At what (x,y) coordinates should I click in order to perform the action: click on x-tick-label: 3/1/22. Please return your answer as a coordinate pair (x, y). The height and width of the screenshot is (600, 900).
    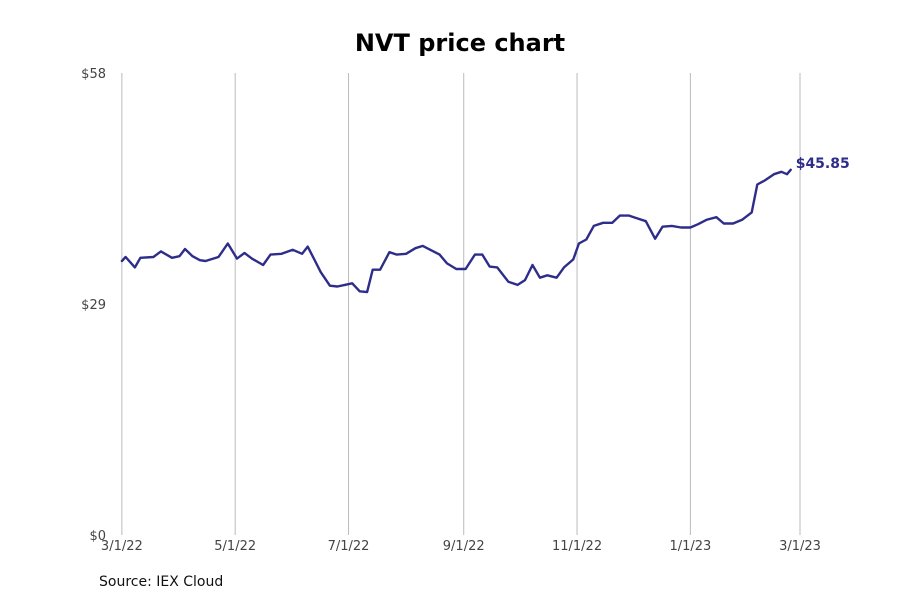
    Looking at the image, I should click on (122, 546).